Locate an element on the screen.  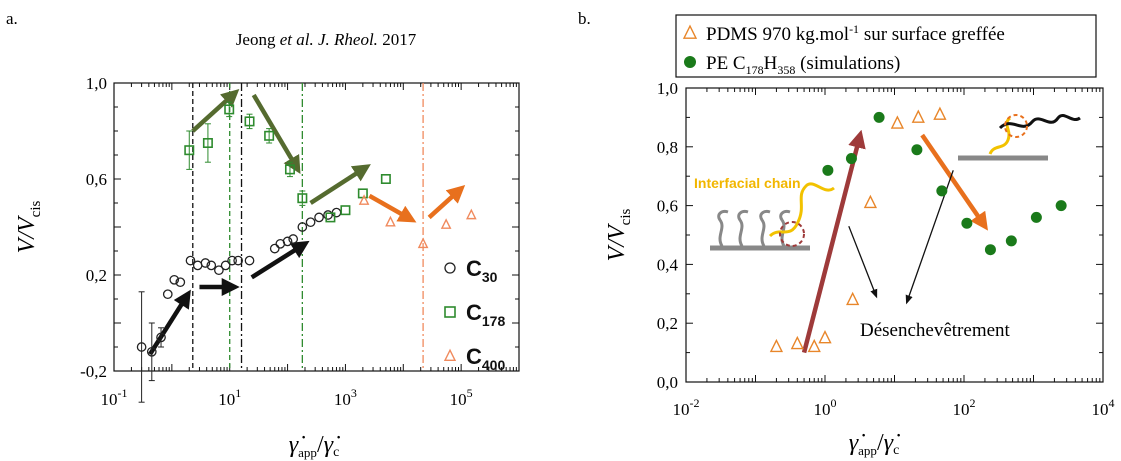
panel-a-y-tick-labels: -0,2 0,2 0,6 1,0 is located at coordinates (93, 227).